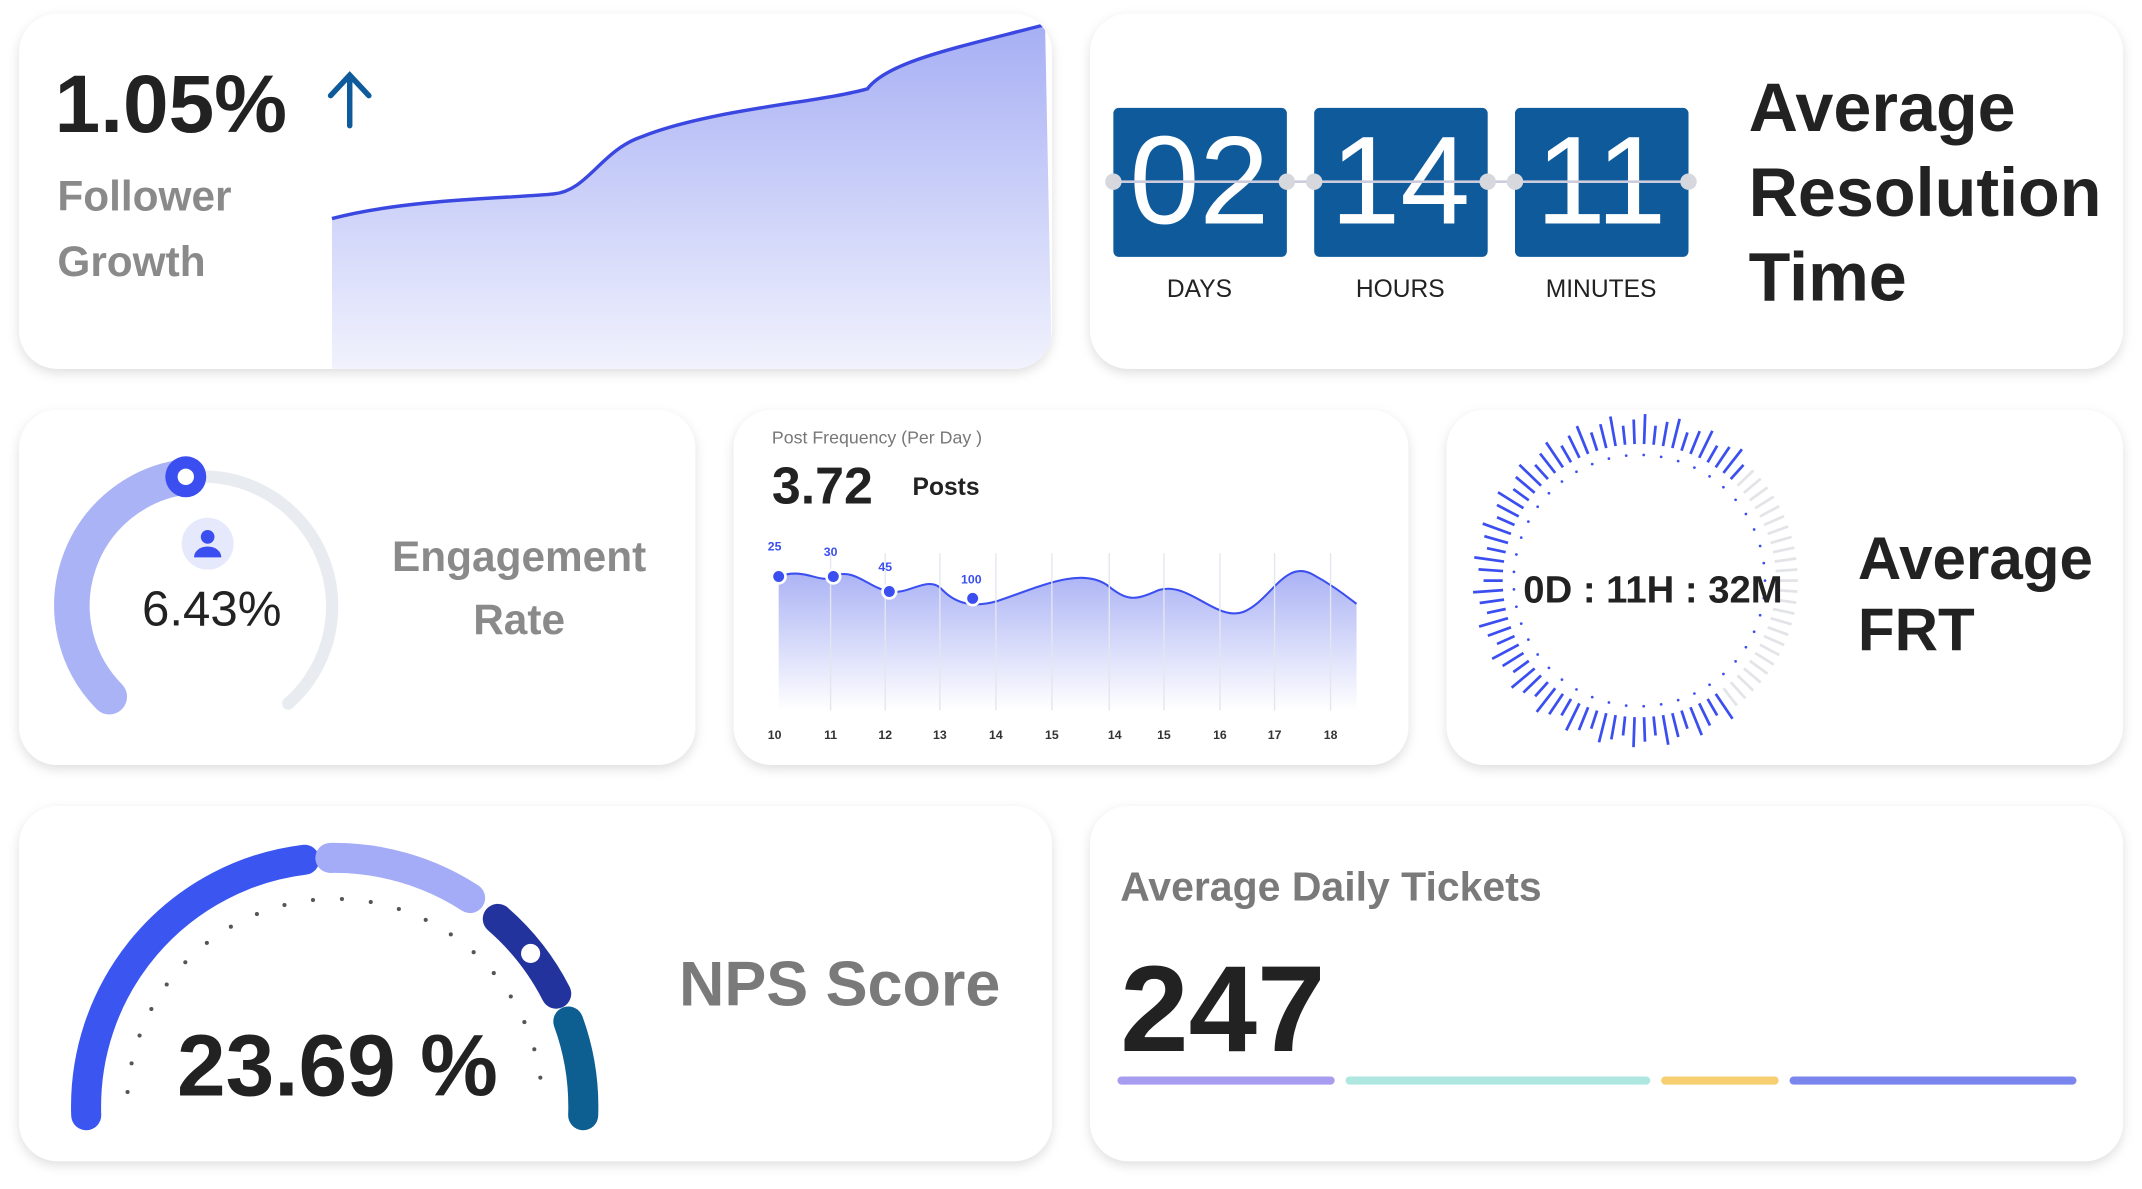  I want to click on growth-area, so click(691, 195).